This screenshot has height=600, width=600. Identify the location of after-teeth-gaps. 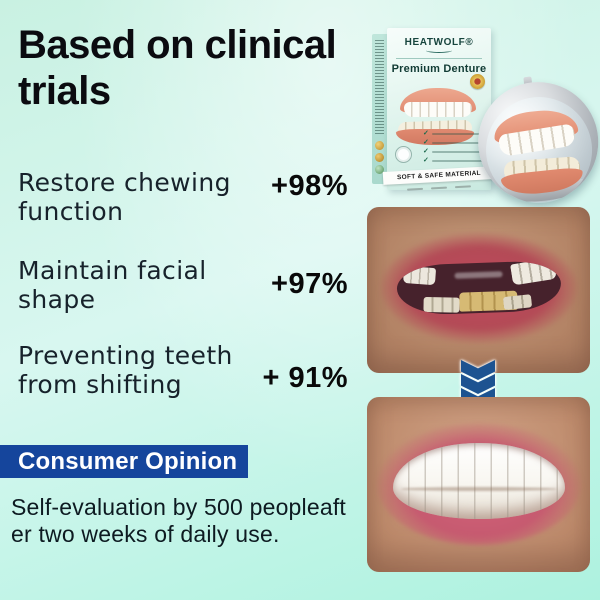
(479, 481).